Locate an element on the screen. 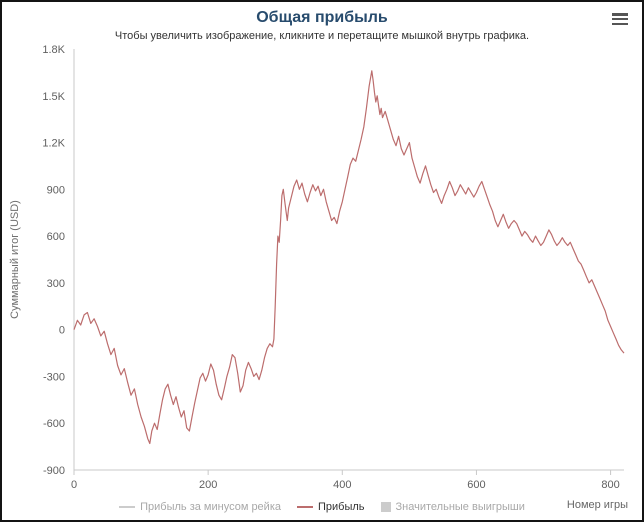 The image size is (644, 522). y-tick-label: 300 is located at coordinates (56, 284).